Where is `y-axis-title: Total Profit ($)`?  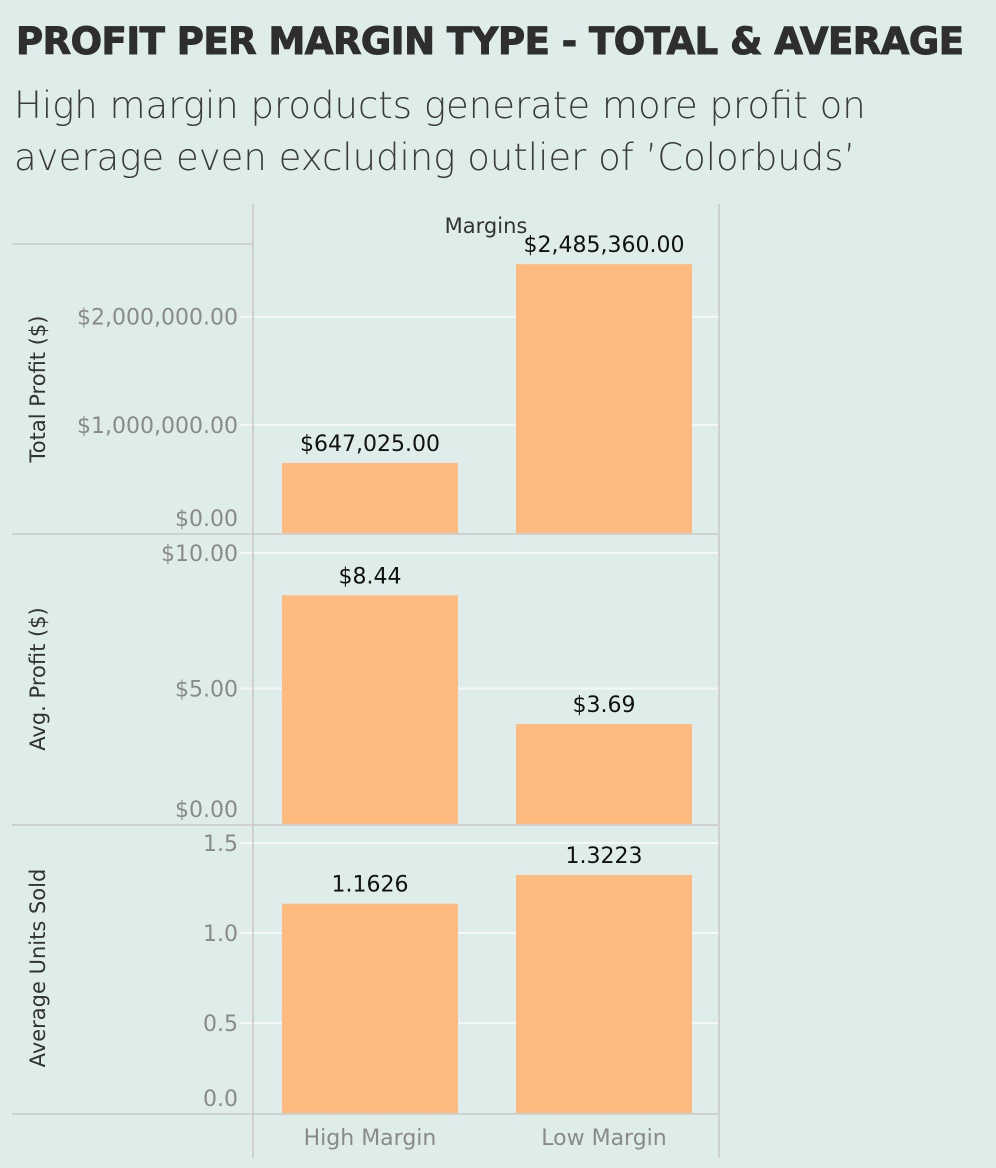 y-axis-title: Total Profit ($) is located at coordinates (38, 390).